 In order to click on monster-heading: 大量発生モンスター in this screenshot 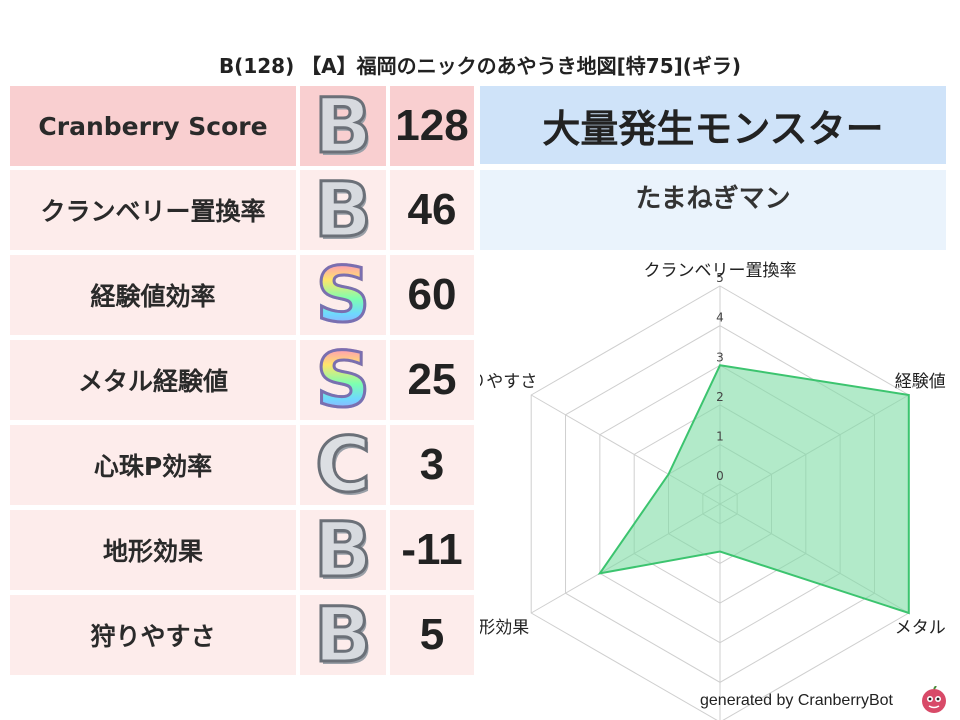, I will do `click(713, 125)`.